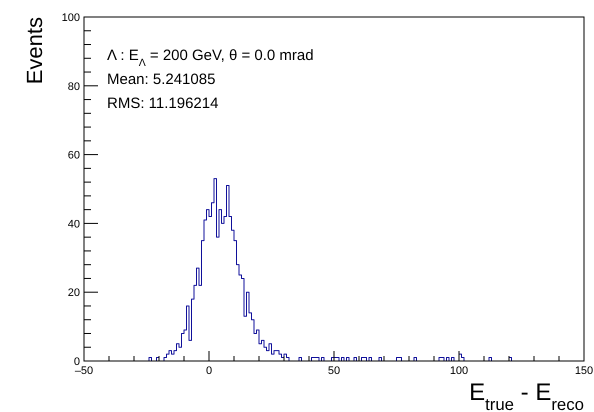  I want to click on x-tick-label: 50, so click(334, 371).